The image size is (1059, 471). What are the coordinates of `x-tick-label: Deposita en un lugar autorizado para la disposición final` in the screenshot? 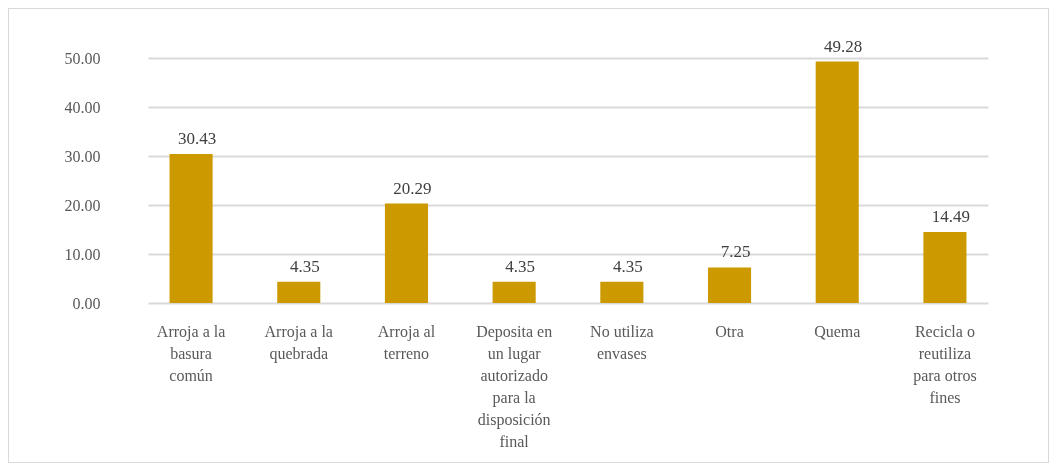 It's located at (514, 386).